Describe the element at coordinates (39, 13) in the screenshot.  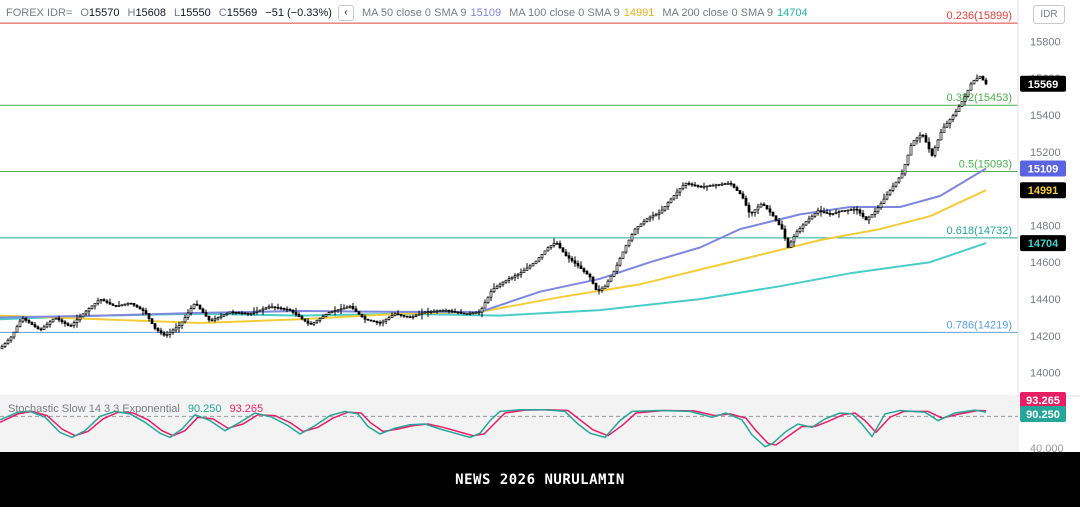
I see `symbol-name: FOREX IDR=` at that location.